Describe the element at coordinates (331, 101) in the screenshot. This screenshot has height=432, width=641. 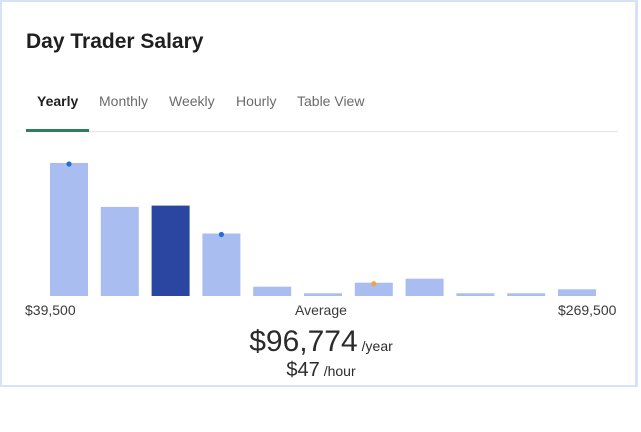
I see `tab-table-view: Table View` at that location.